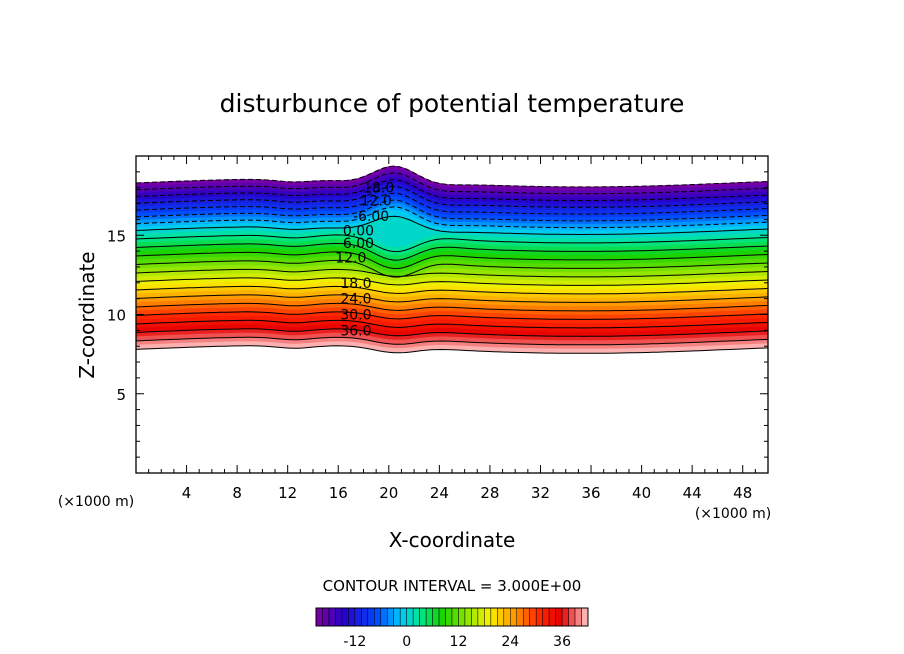 The image size is (904, 654). I want to click on contour-label: -6.00, so click(371, 217).